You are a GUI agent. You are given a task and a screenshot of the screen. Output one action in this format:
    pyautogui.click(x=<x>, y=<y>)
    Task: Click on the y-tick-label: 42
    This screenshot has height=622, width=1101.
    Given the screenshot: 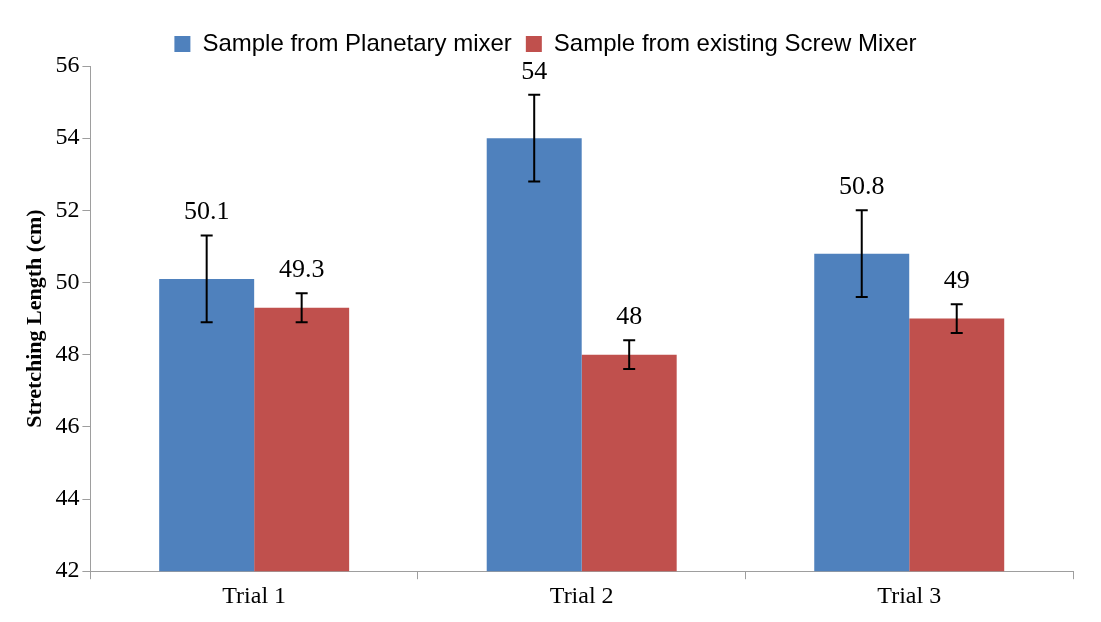 What is the action you would take?
    pyautogui.click(x=67, y=569)
    